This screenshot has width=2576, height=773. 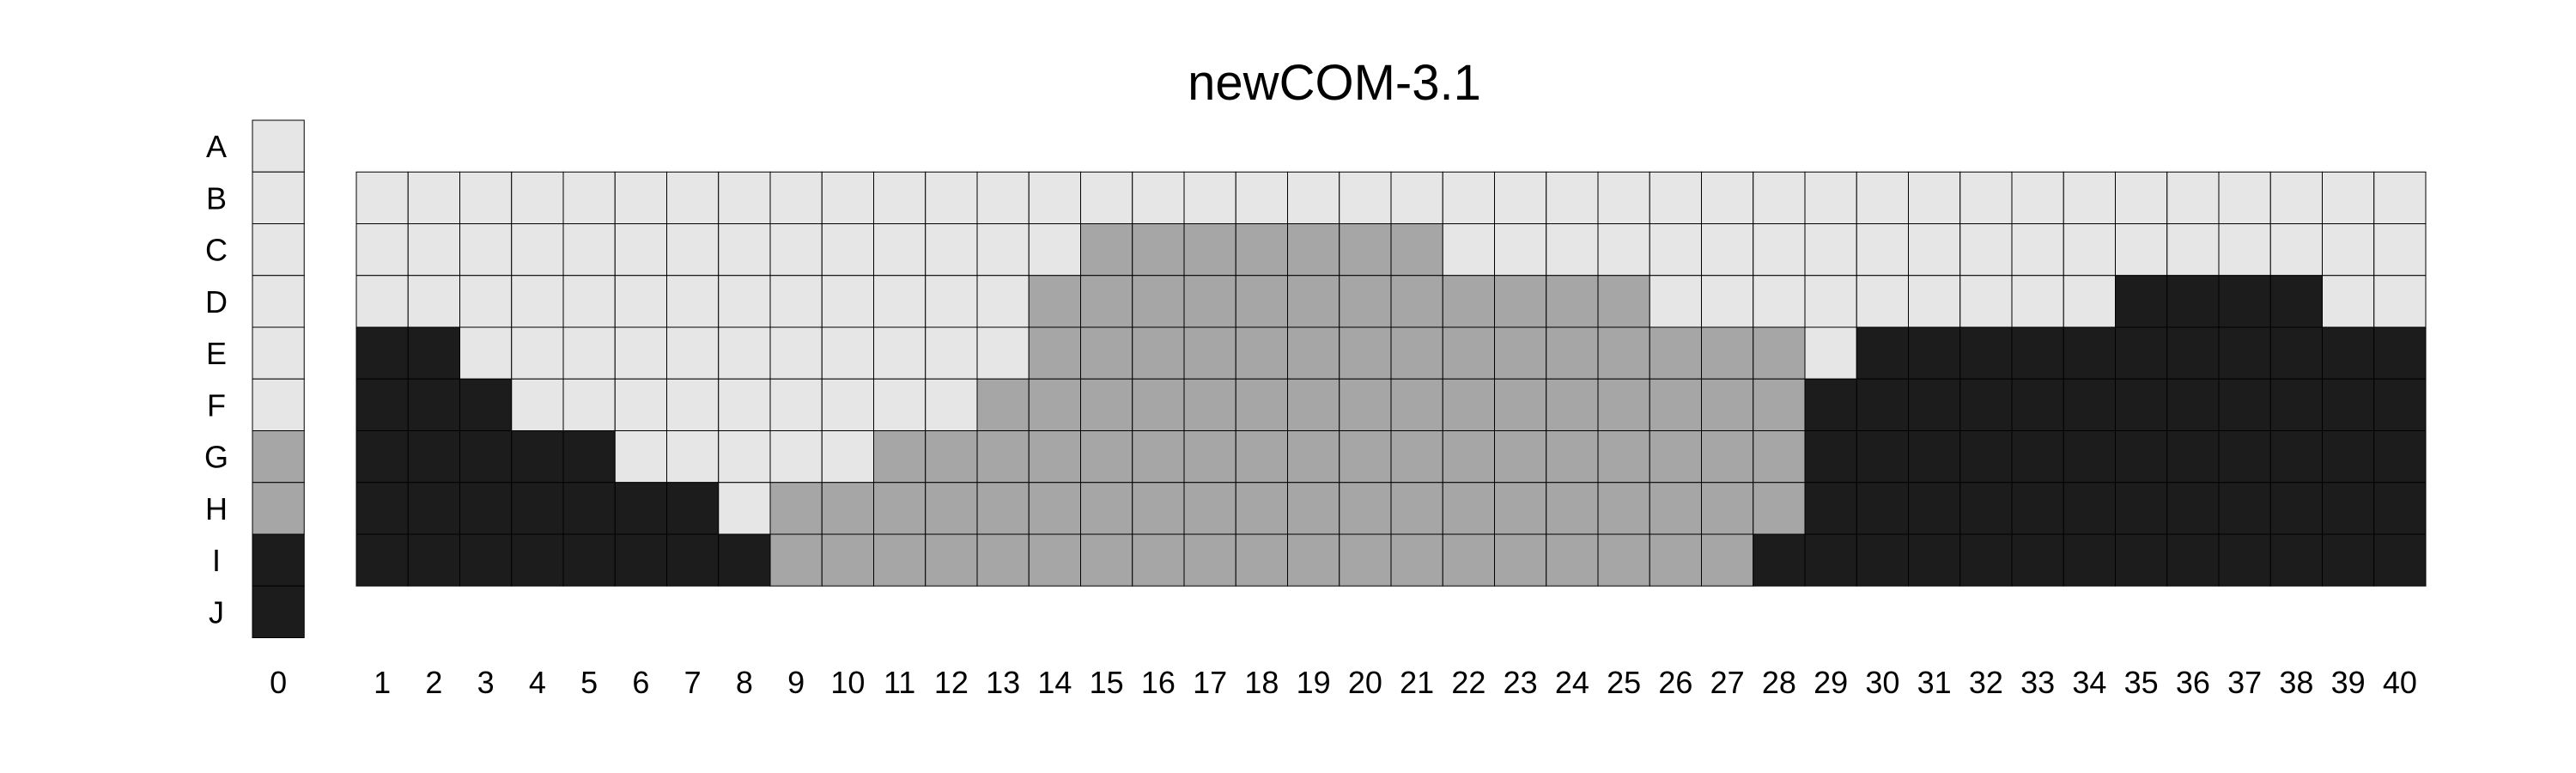 I want to click on column-label-36: 36, so click(x=2193, y=682).